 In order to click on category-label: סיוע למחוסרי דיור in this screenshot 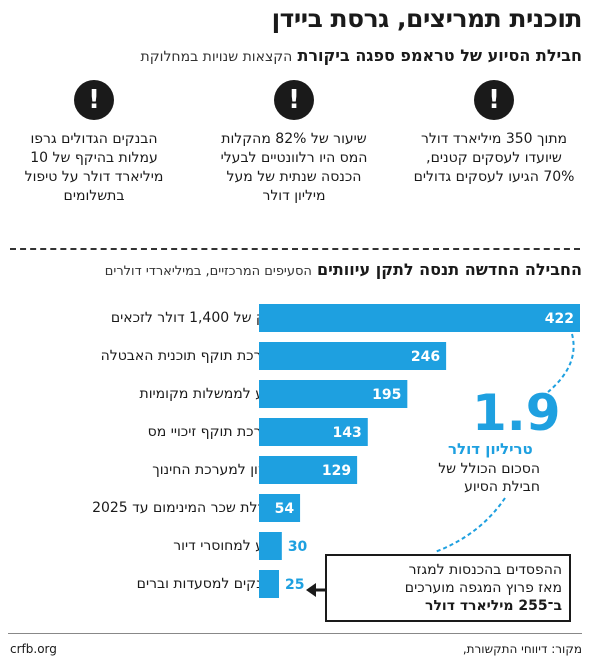, I will do `click(226, 546)`.